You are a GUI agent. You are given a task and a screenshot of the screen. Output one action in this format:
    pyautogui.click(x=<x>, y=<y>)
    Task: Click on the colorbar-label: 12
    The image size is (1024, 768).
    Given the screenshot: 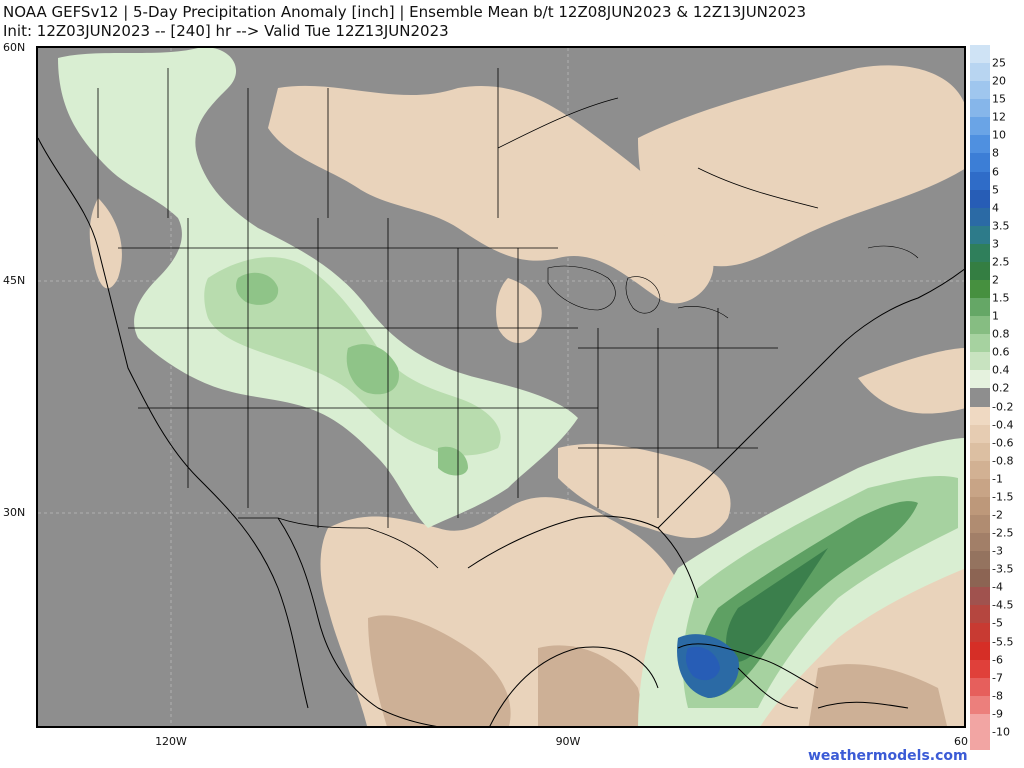 What is the action you would take?
    pyautogui.click(x=999, y=117)
    